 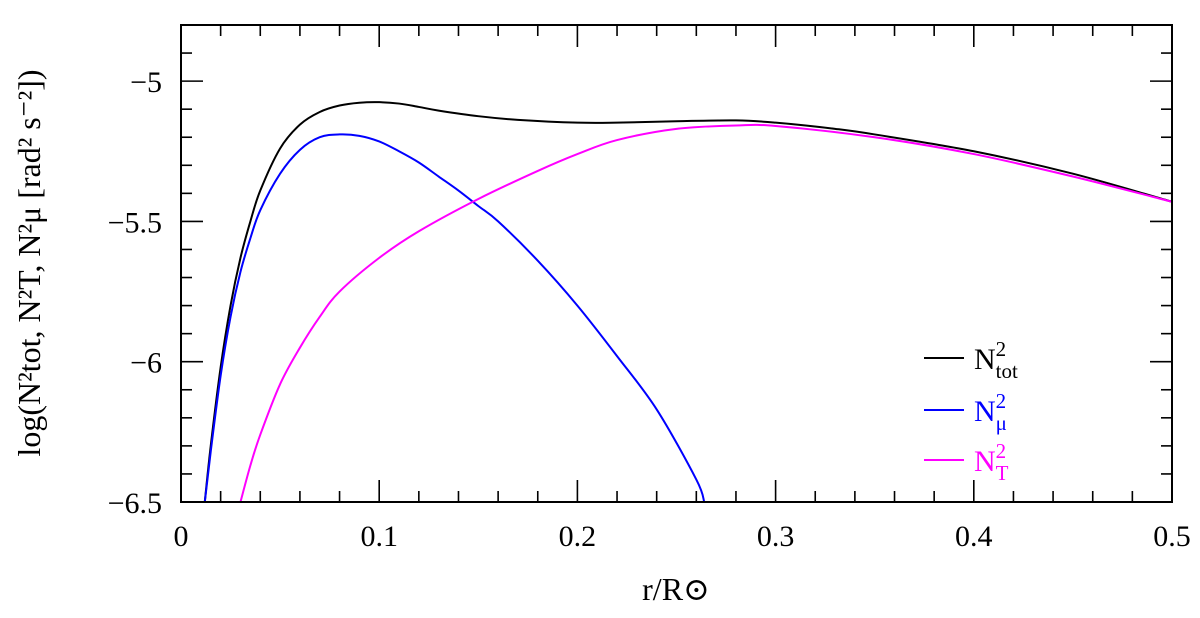 What do you see at coordinates (966, 462) in the screenshot?
I see `legend-item: N2 T` at bounding box center [966, 462].